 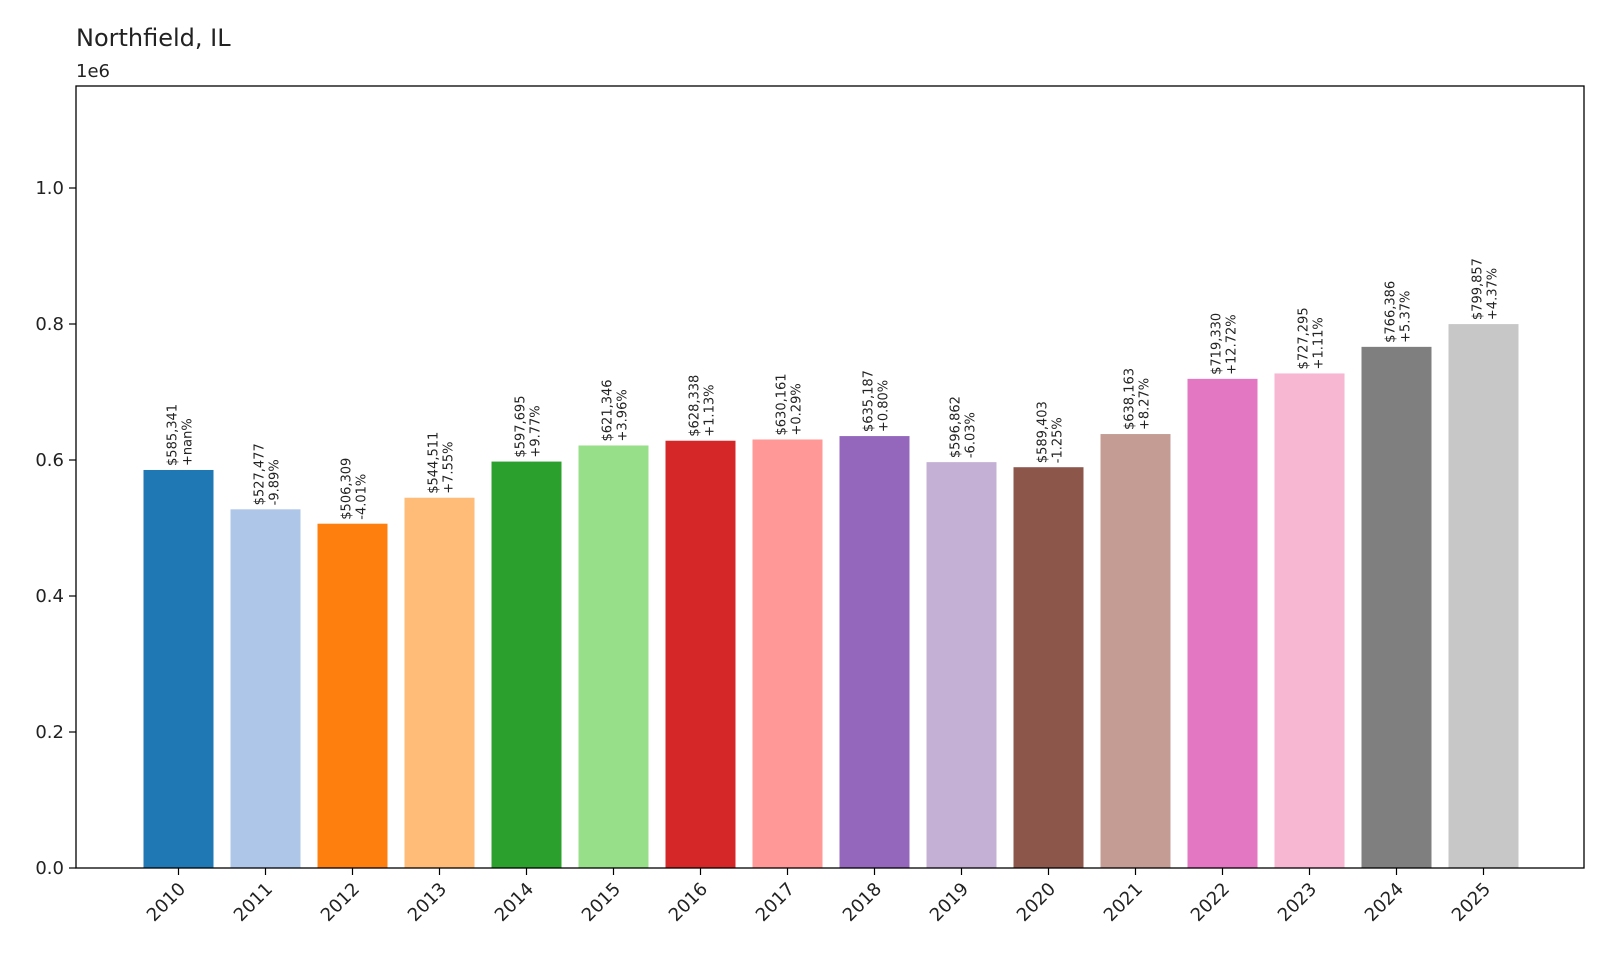 I want to click on bar-value-label: $596,862-6.03%, so click(x=964, y=427).